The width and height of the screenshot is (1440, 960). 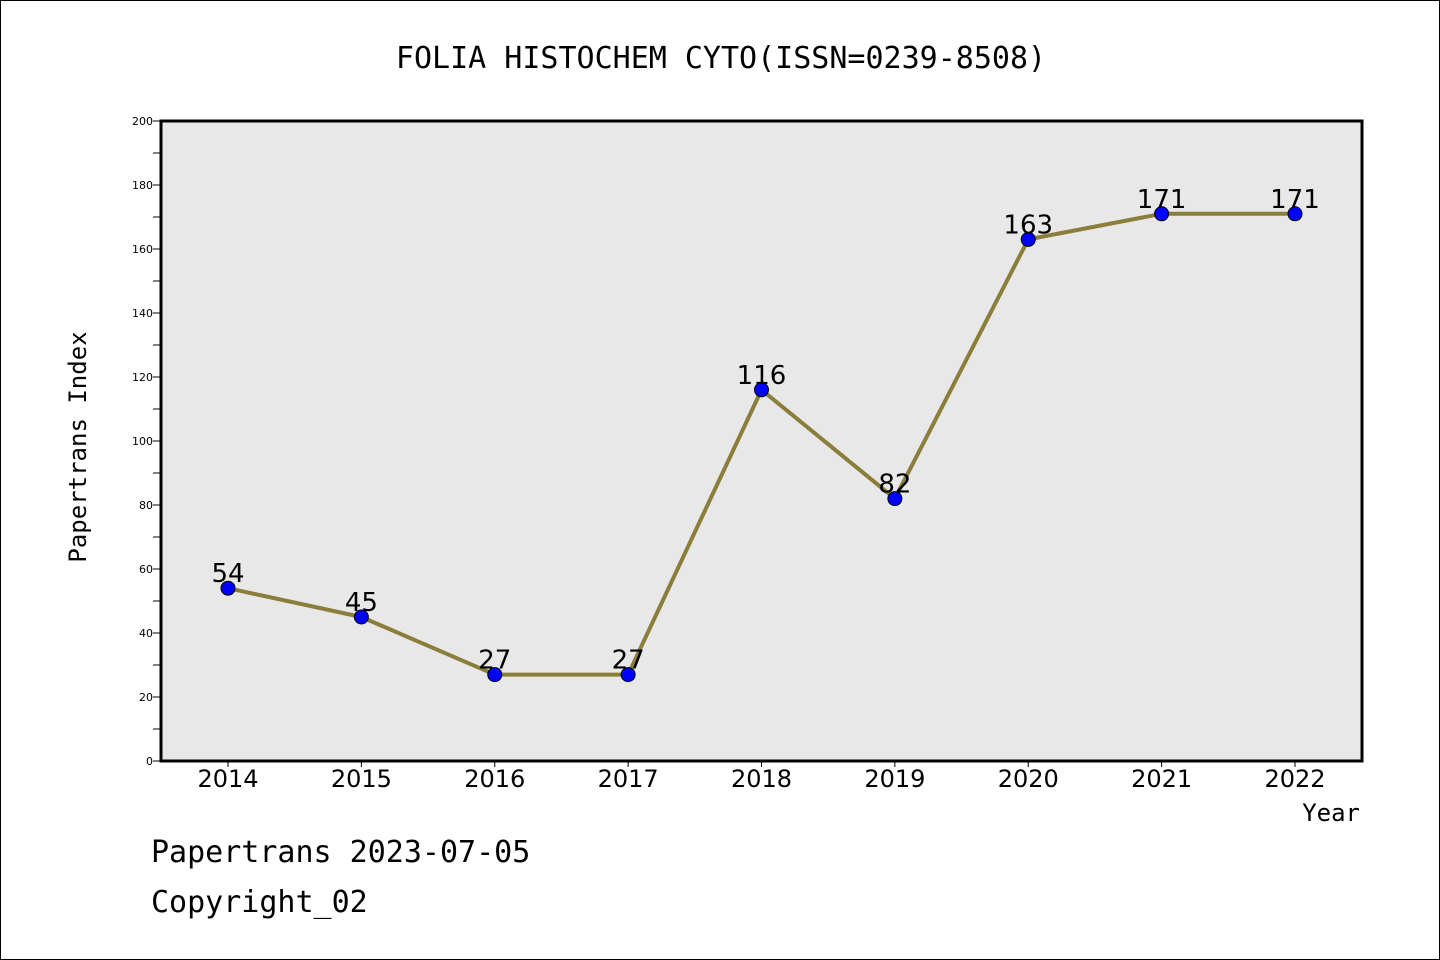 I want to click on x-tick-label: 2021, so click(x=1161, y=779).